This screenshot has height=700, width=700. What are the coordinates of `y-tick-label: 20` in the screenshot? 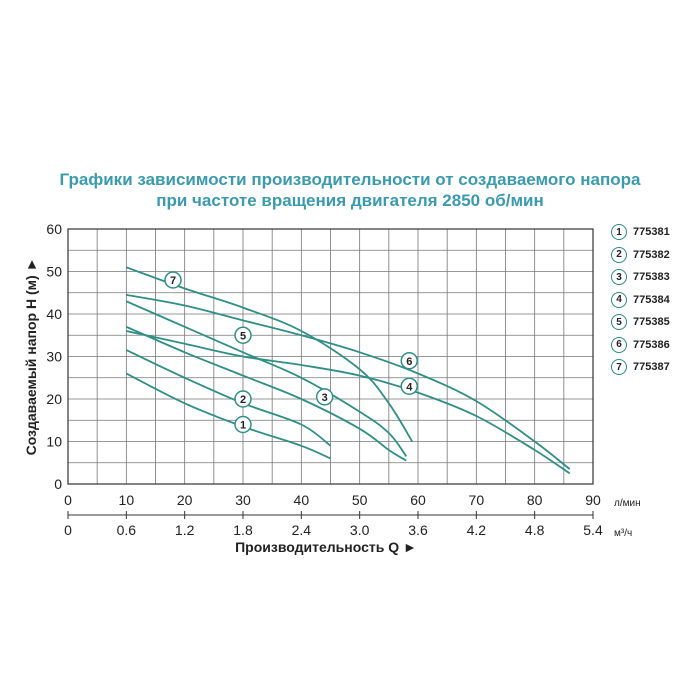 It's located at (54, 399).